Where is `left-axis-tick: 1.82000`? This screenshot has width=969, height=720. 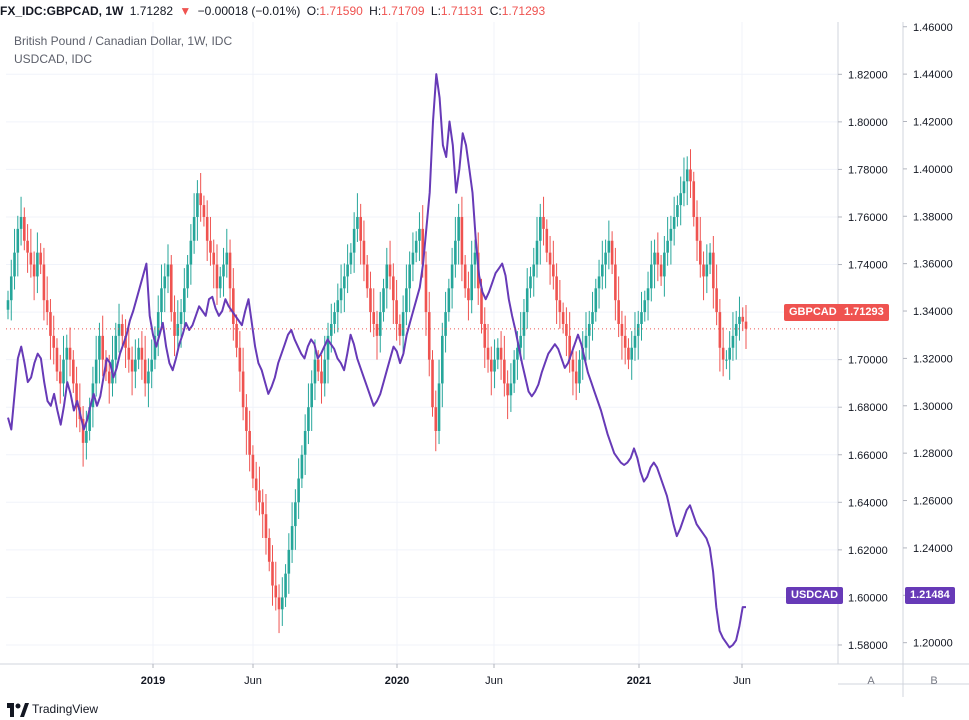 left-axis-tick: 1.82000 is located at coordinates (868, 75).